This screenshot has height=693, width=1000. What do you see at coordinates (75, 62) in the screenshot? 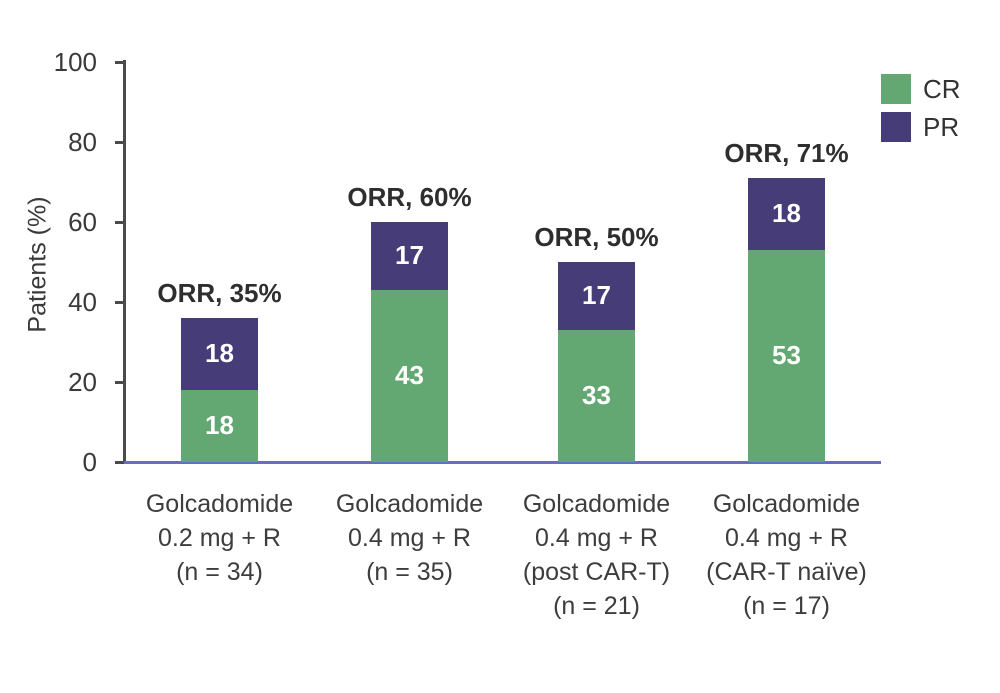
I see `y-tick-label-100: 100` at bounding box center [75, 62].